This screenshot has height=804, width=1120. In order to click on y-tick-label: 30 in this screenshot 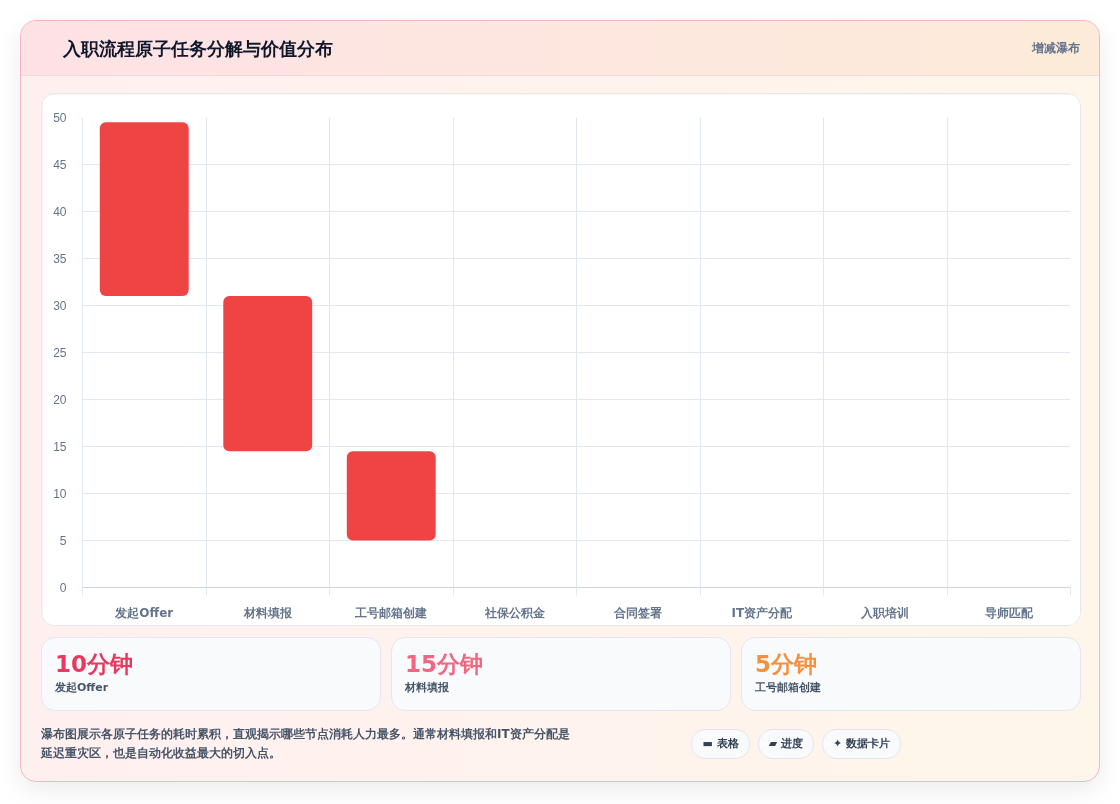, I will do `click(60, 306)`.